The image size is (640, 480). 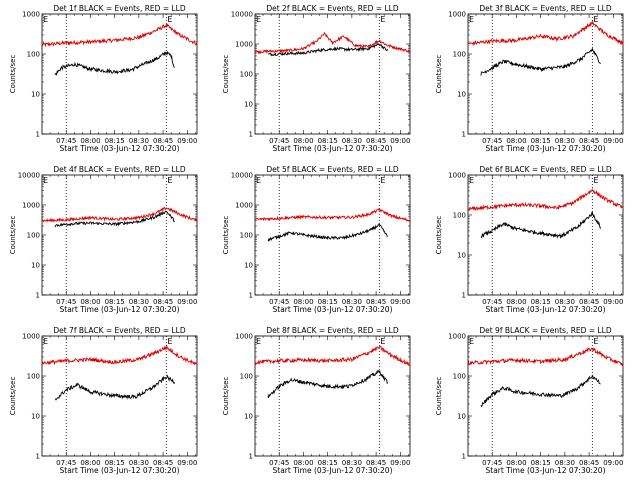 What do you see at coordinates (545, 169) in the screenshot?
I see `chart-title: Det 6f BLACK = Events, RED = LLD` at bounding box center [545, 169].